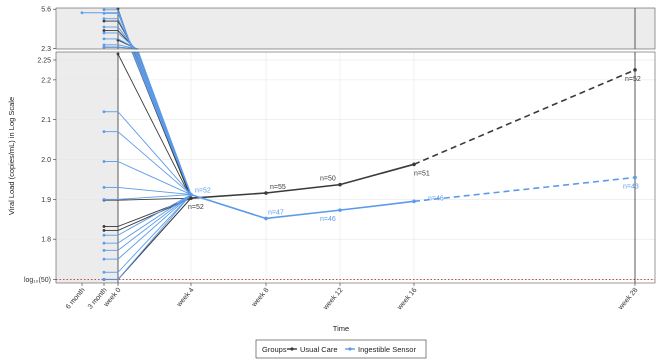 This screenshot has width=657, height=360. What do you see at coordinates (46, 80) in the screenshot?
I see `y-tick-label-main: 2.2` at bounding box center [46, 80].